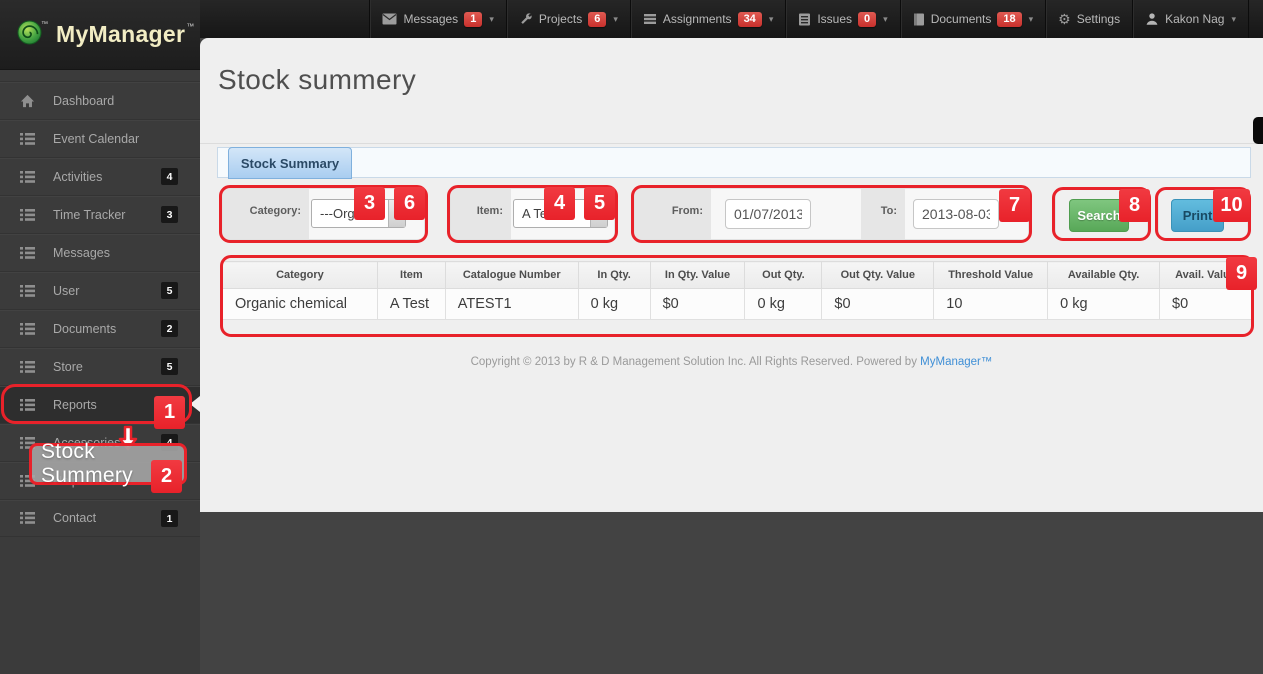 Image resolution: width=1263 pixels, height=674 pixels. What do you see at coordinates (878, 304) in the screenshot?
I see `cell-out-qty-value: $0` at bounding box center [878, 304].